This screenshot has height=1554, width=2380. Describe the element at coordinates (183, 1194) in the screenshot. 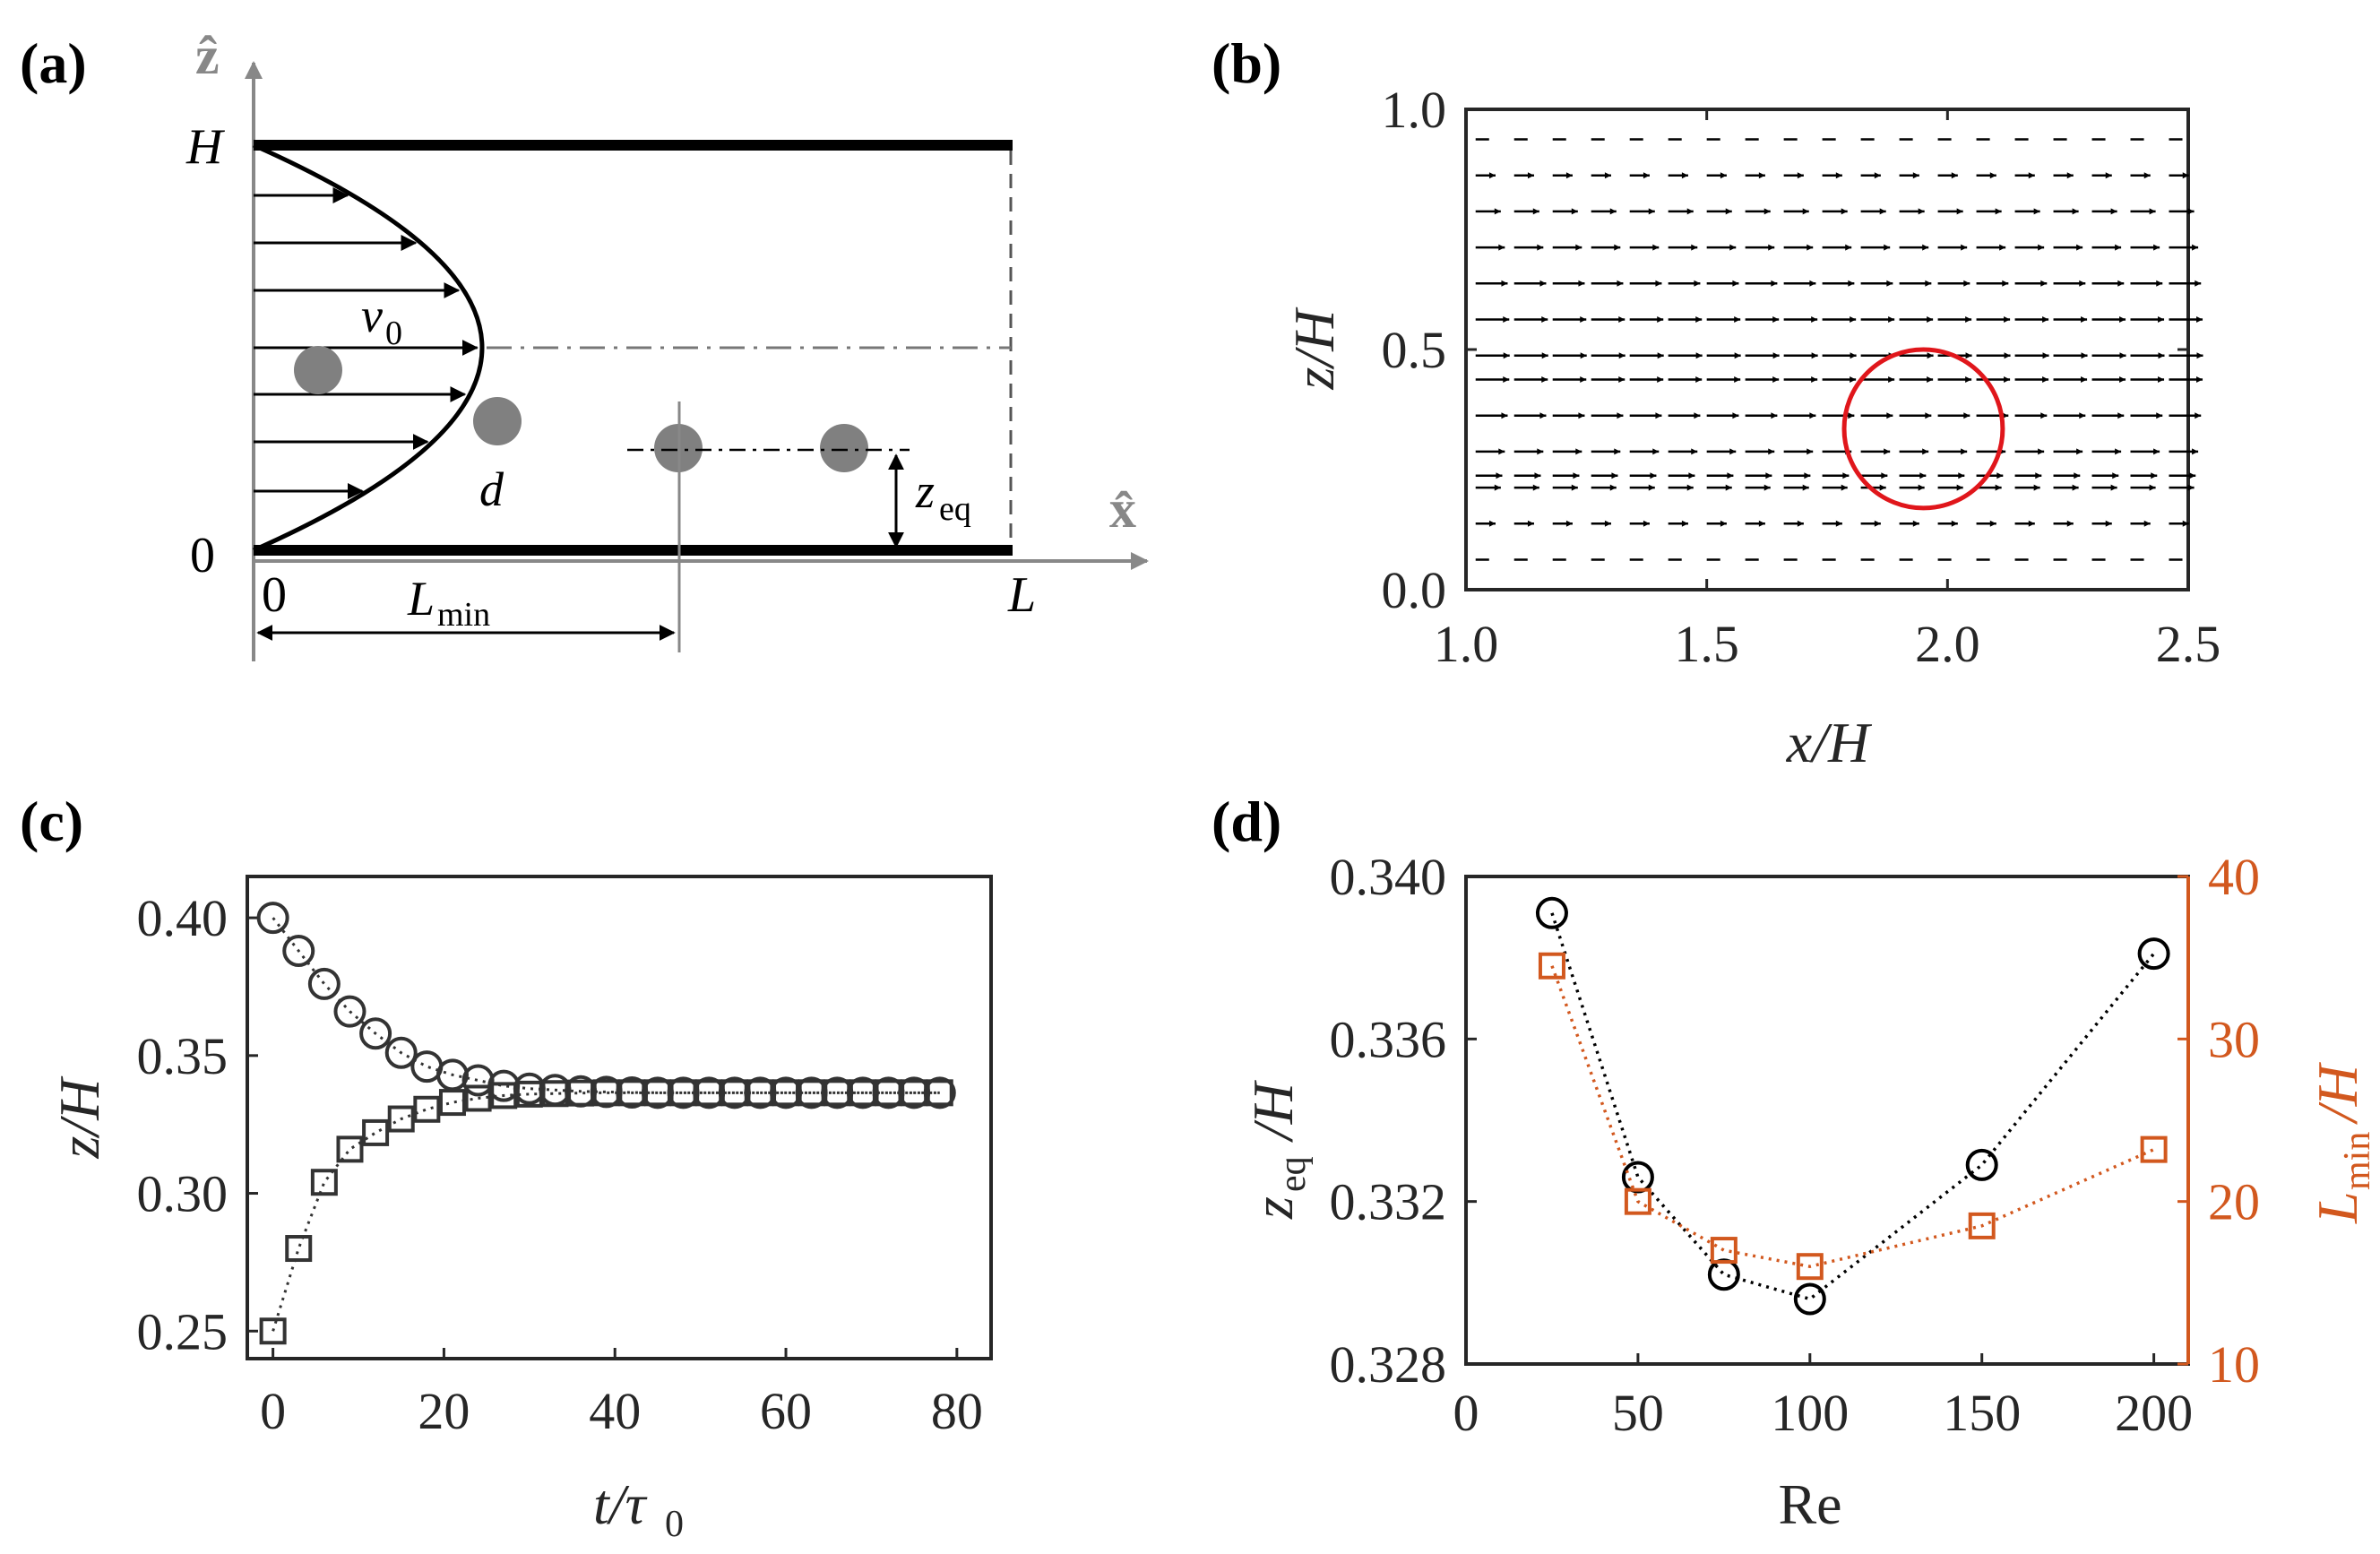

I see `y-tick-label: 0.30` at that location.